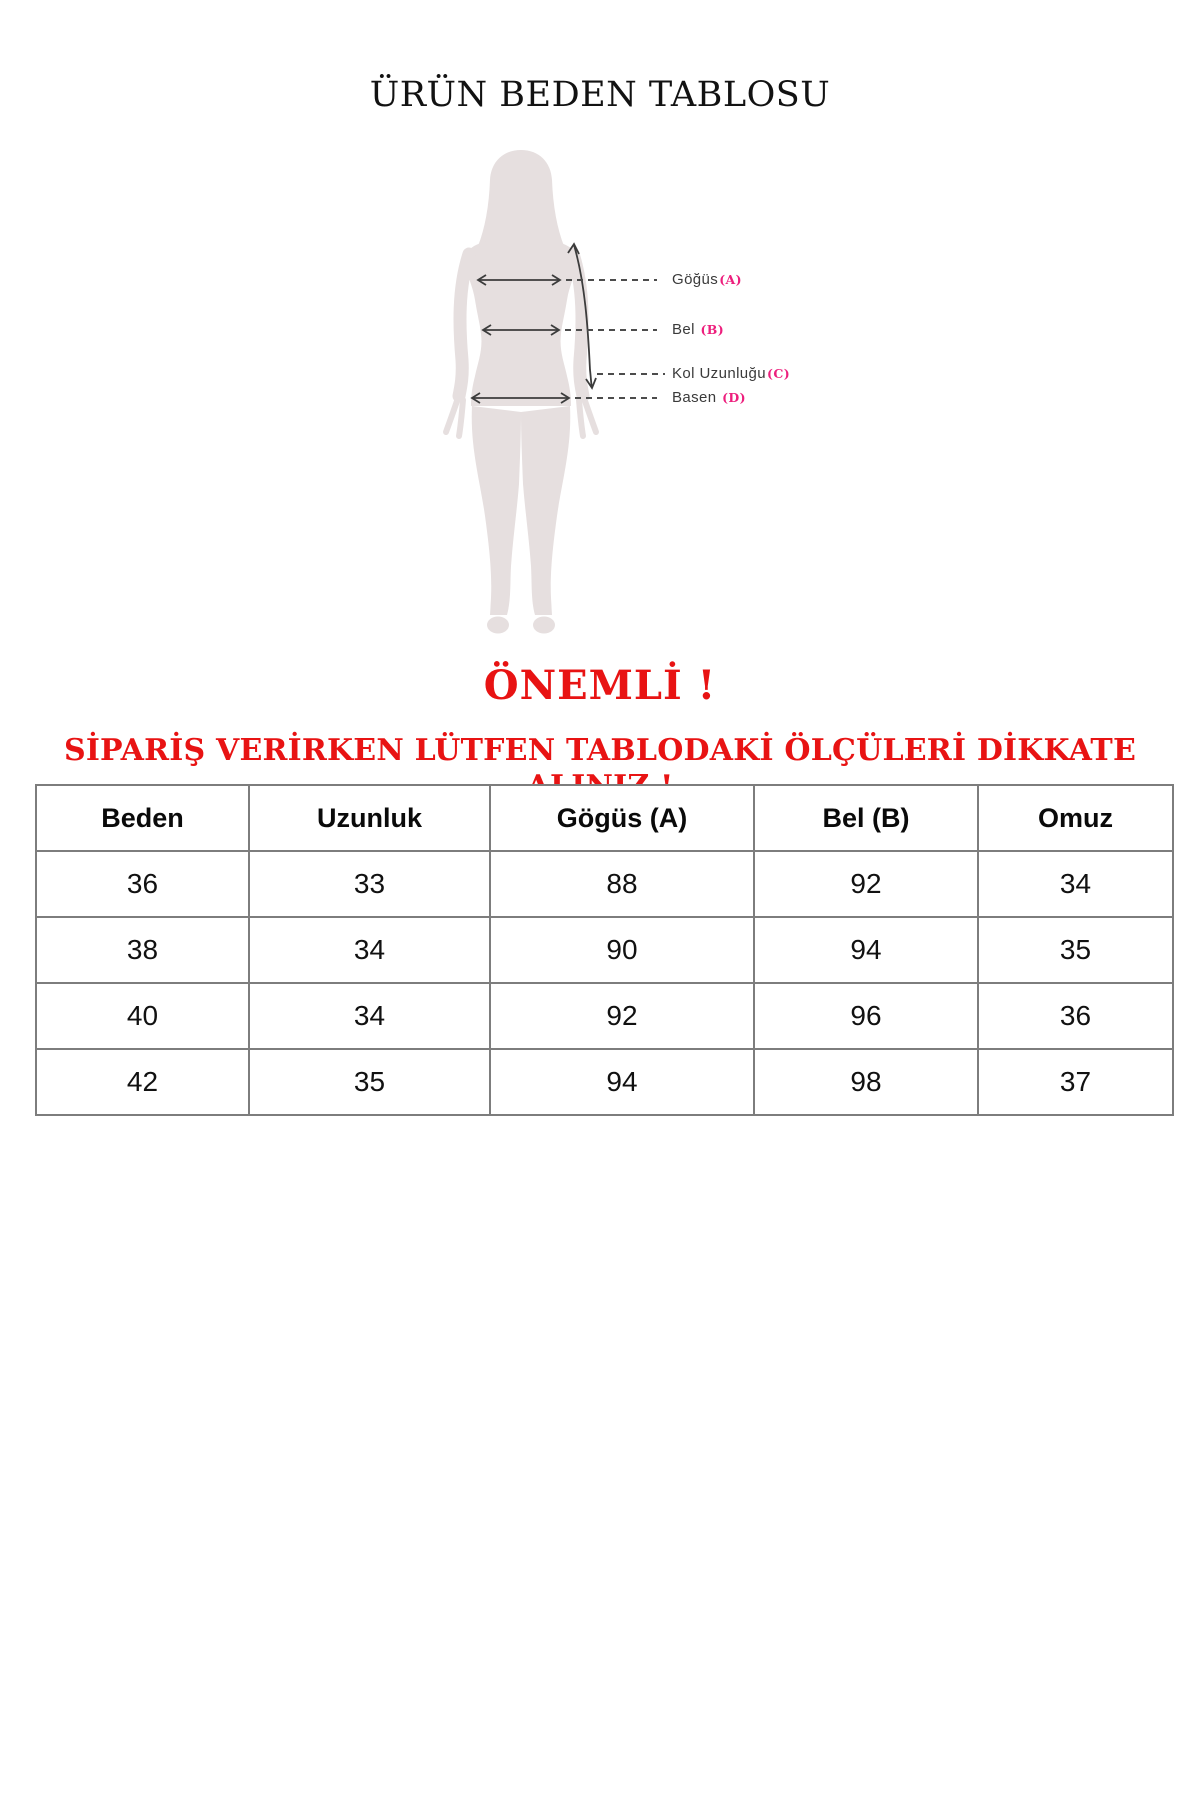 The image size is (1200, 1800). What do you see at coordinates (600, 95) in the screenshot?
I see `page-title: ÜRÜN BEDEN TABLOSU` at bounding box center [600, 95].